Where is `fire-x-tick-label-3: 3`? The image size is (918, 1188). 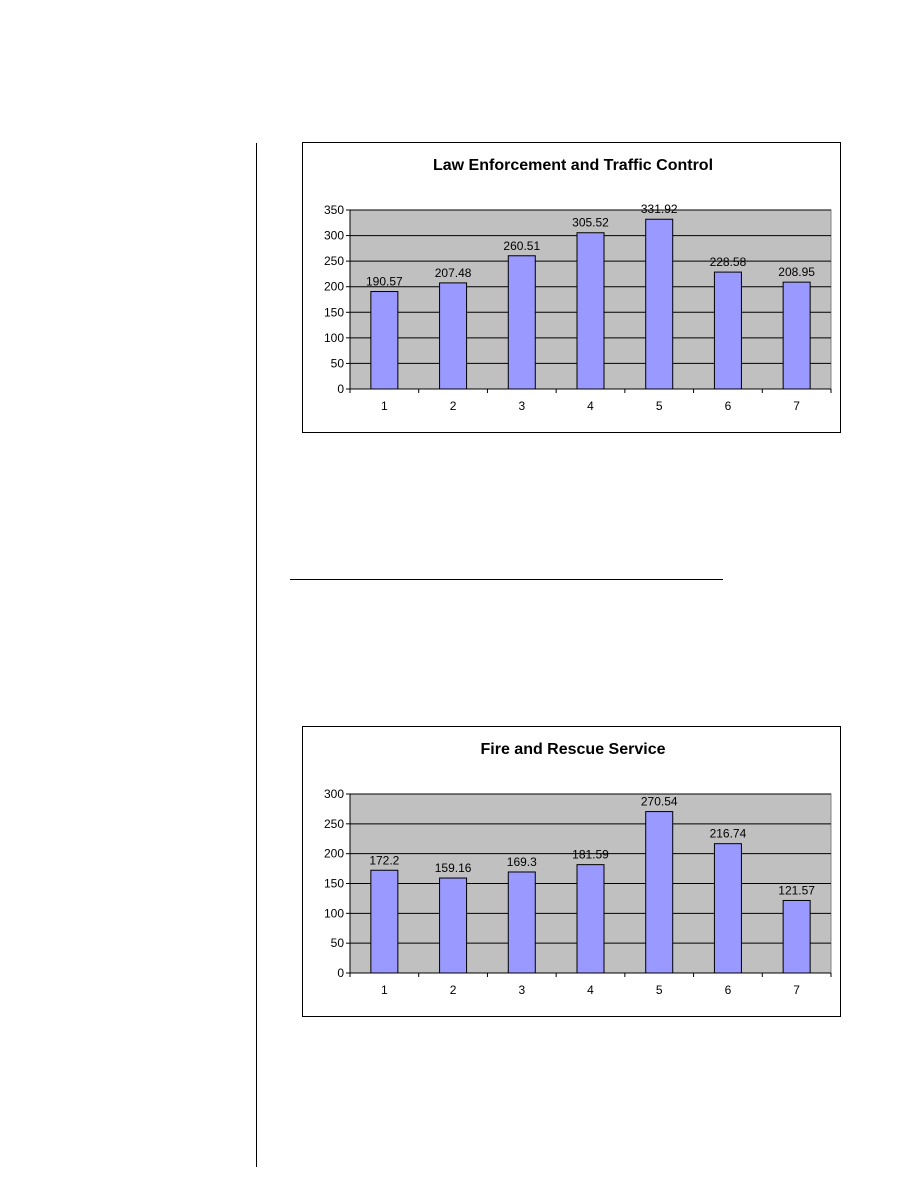 fire-x-tick-label-3: 3 is located at coordinates (521, 990).